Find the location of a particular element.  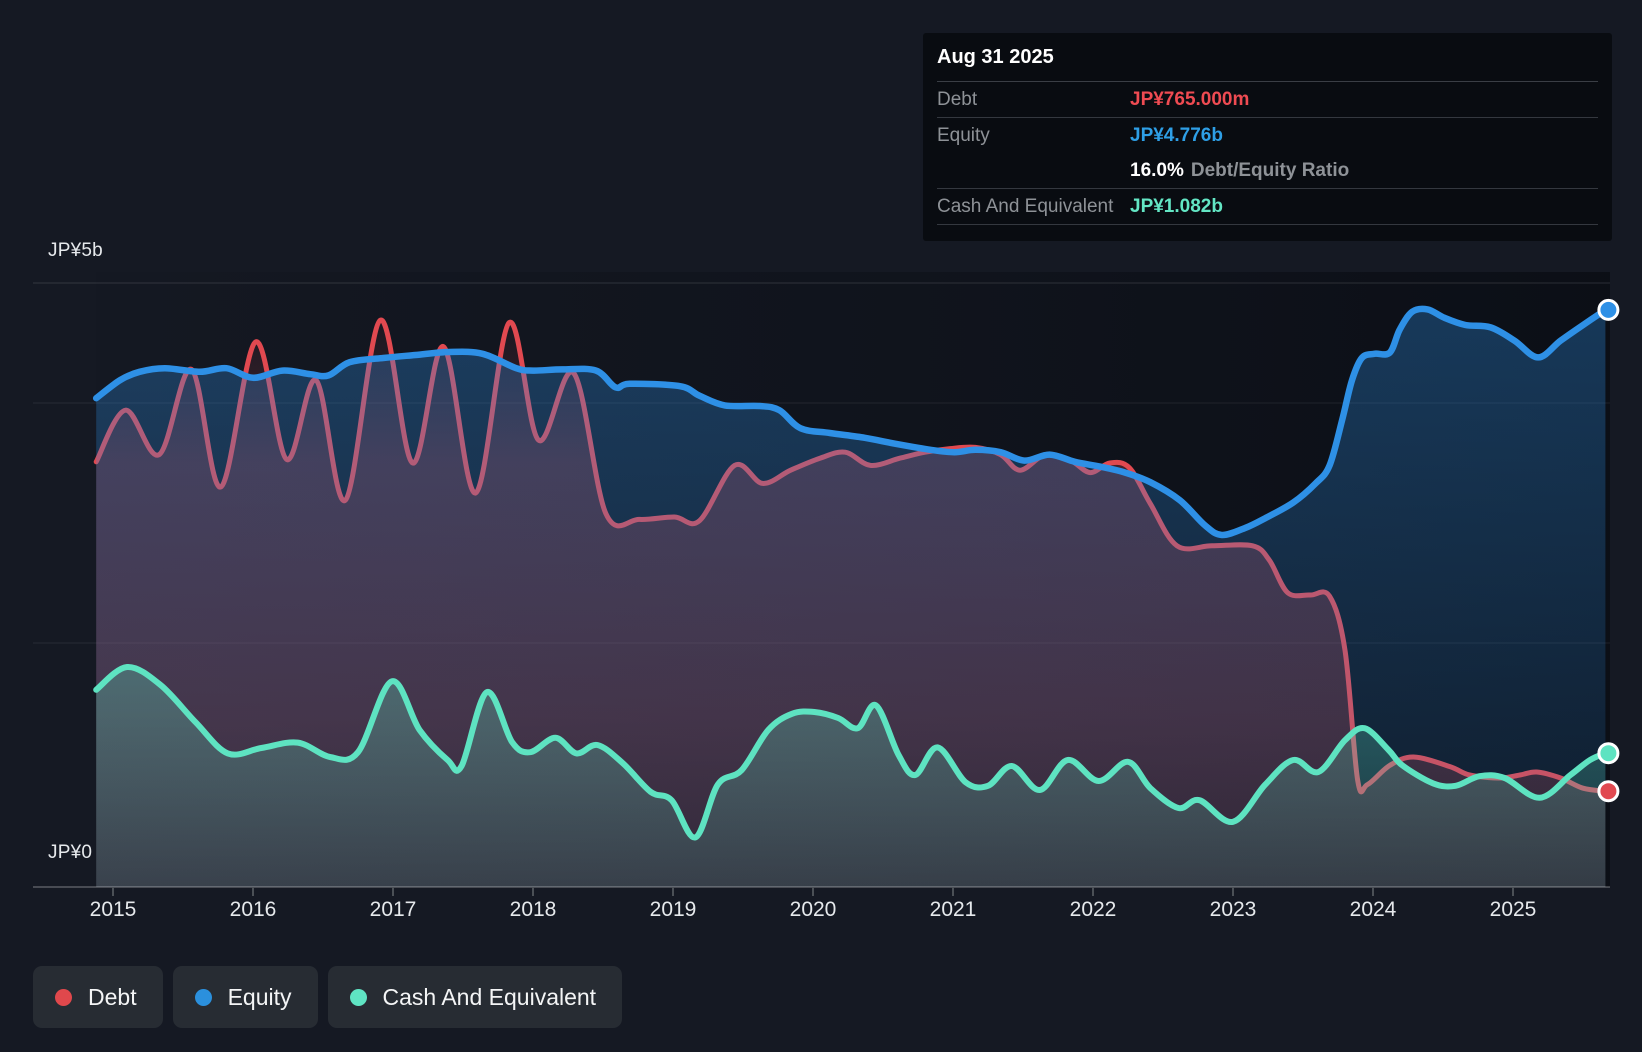

tooltip-value-debt: JP¥765.000m is located at coordinates (1190, 99).